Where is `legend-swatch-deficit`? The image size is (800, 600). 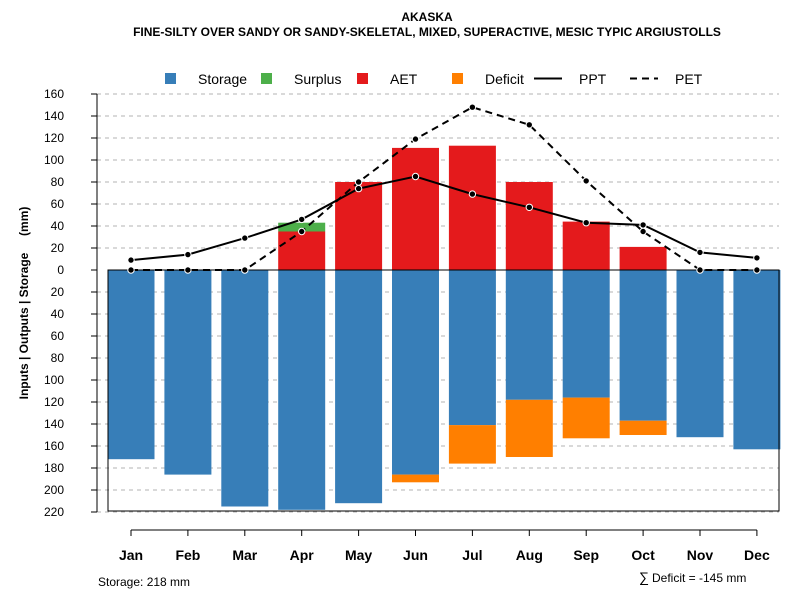
legend-swatch-deficit is located at coordinates (457, 78).